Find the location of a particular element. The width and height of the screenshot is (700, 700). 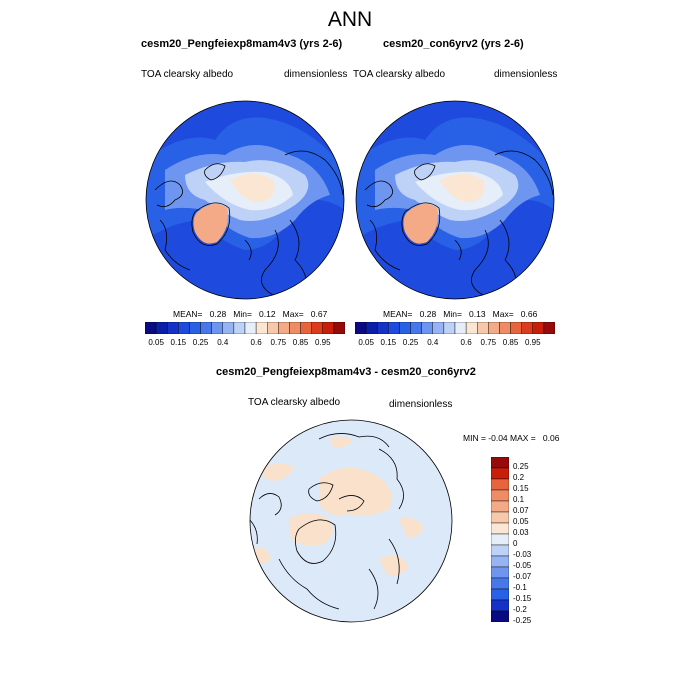

colorbar-tick-label: 0.2 is located at coordinates (519, 477).